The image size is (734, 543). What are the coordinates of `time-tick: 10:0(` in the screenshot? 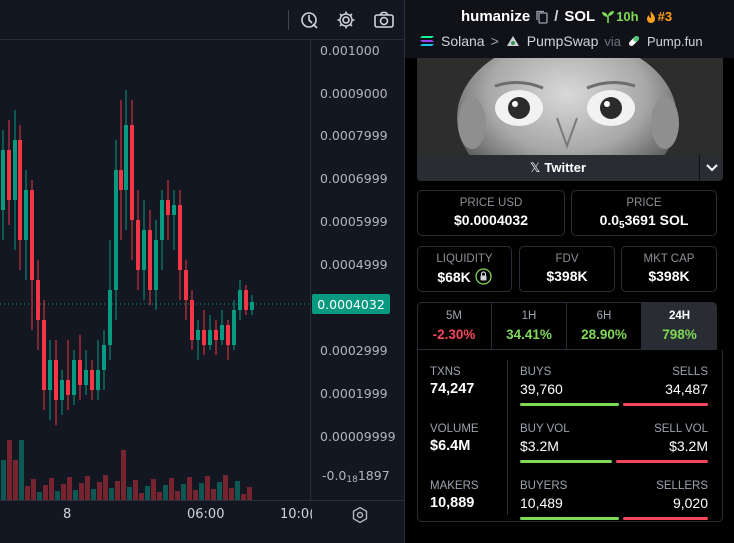 It's located at (296, 514).